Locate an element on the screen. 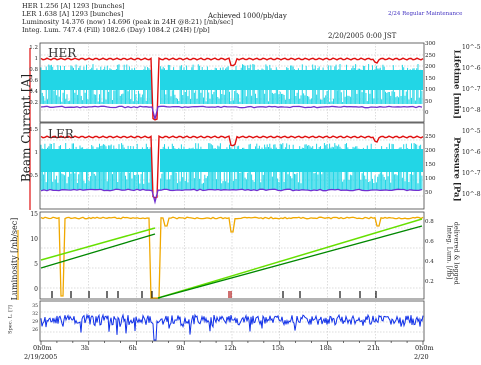 Image resolution: width=481 pixels, height=365 pixels. her-left-tick: 1 is located at coordinates (36, 59).